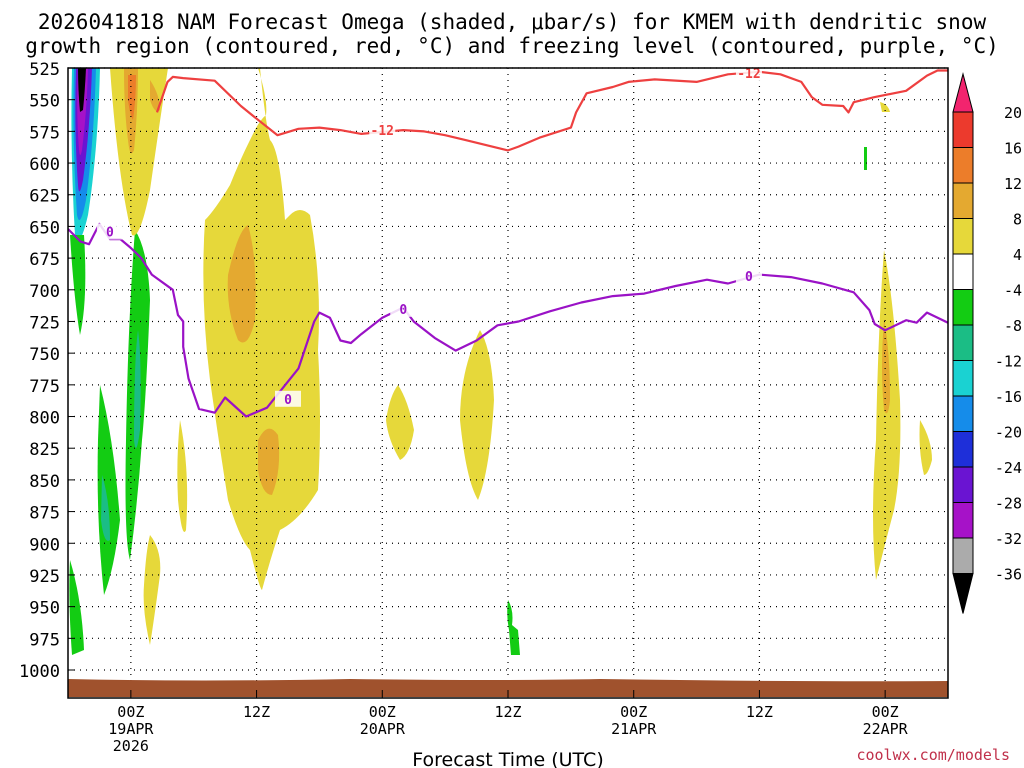  Describe the element at coordinates (44, 545) in the screenshot. I see `y-tick-label: 900` at that location.